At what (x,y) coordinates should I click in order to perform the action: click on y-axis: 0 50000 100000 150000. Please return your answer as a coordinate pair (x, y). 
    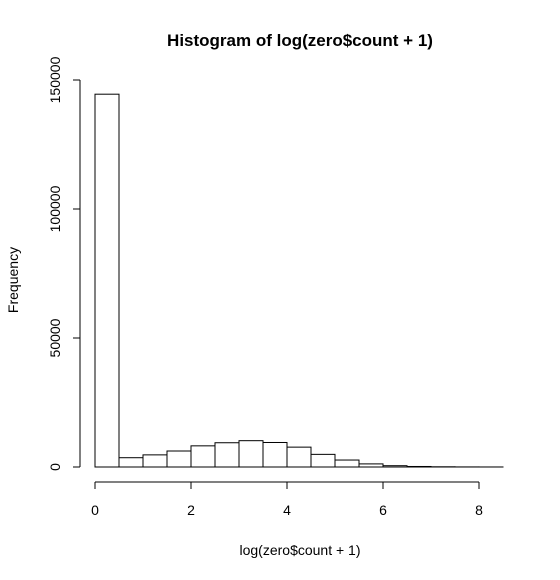
    Looking at the image, I should click on (64, 263).